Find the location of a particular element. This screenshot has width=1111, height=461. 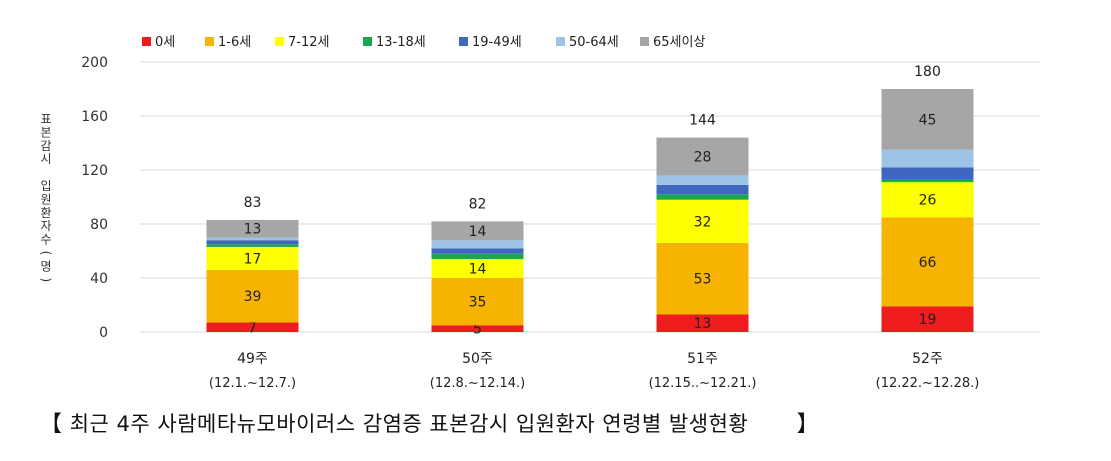

x-category-sublabel: (12.8.~12.14.) is located at coordinates (477, 383).